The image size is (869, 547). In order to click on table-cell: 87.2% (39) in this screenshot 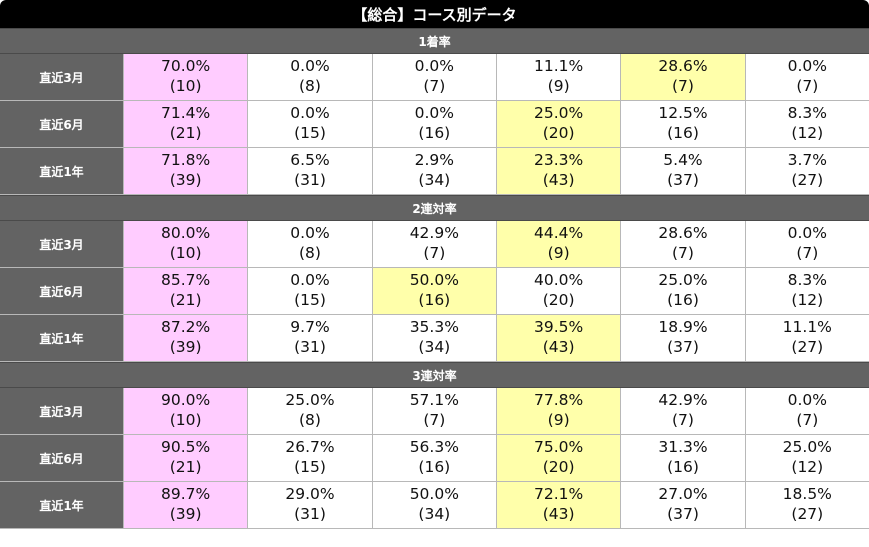, I will do `click(186, 338)`.